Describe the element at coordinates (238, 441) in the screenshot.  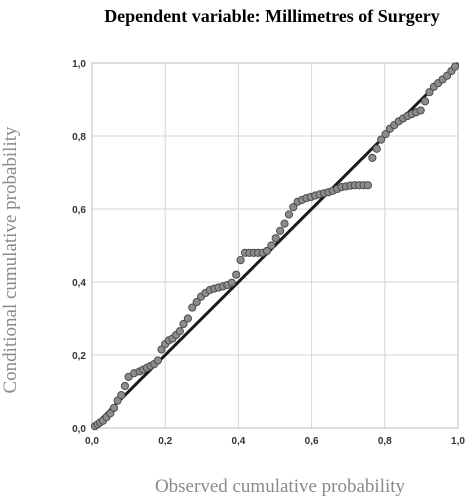
I see `x-tick-label: 0,4` at that location.